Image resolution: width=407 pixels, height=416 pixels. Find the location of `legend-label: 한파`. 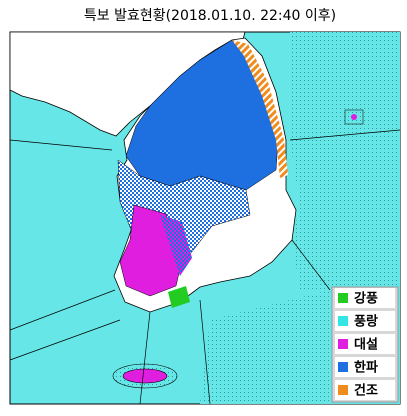

legend-label: 한파 is located at coordinates (366, 368).